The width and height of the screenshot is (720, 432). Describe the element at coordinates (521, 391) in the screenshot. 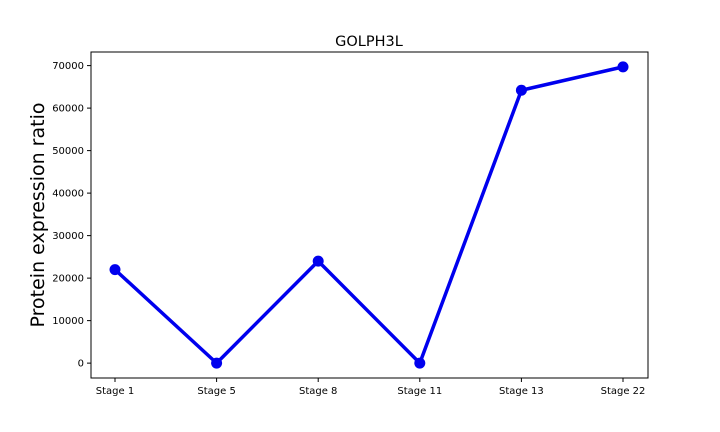

I see `x-tick-label: Stage 13` at that location.